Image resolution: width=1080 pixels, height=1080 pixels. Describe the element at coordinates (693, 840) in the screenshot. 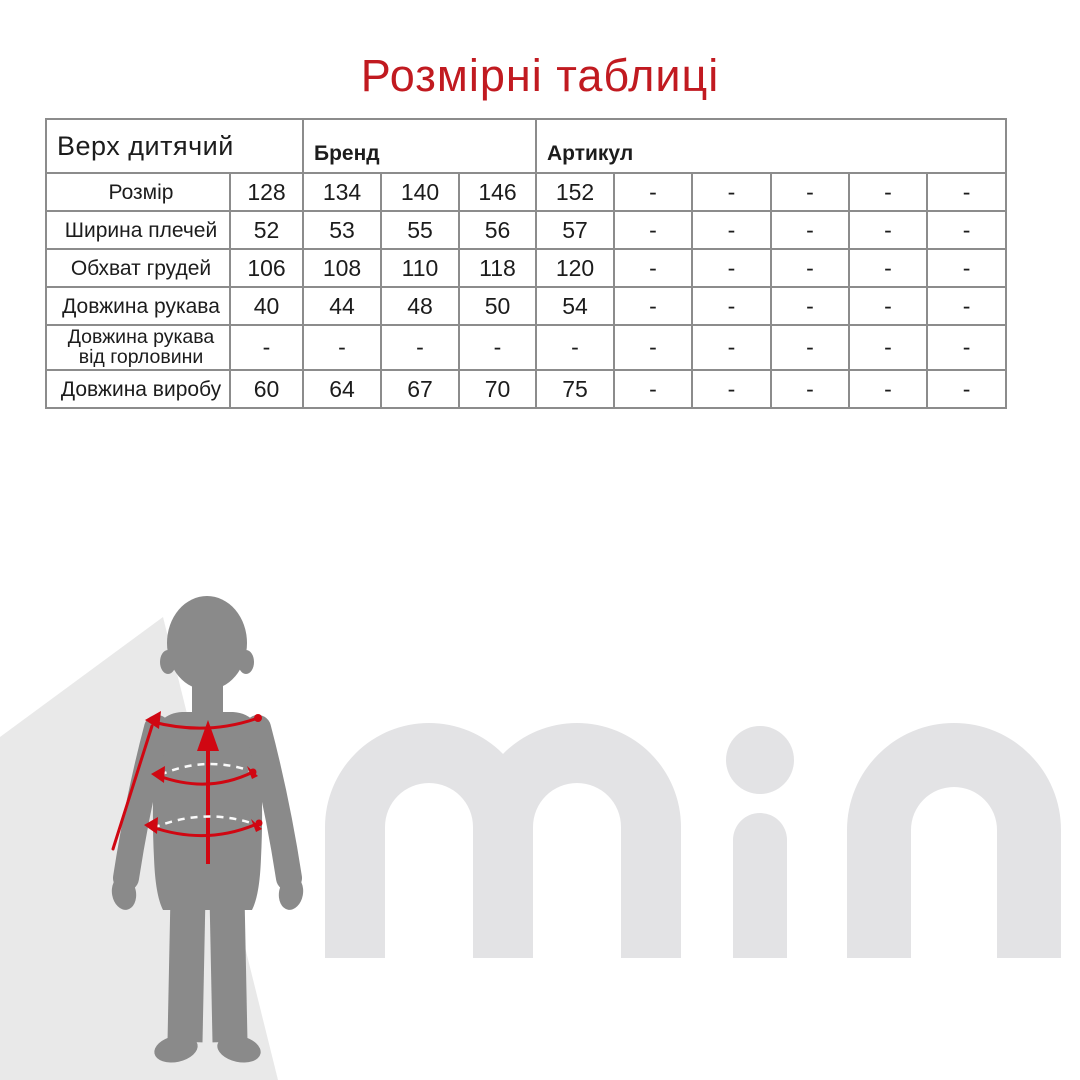

I see `brand-watermark` at that location.